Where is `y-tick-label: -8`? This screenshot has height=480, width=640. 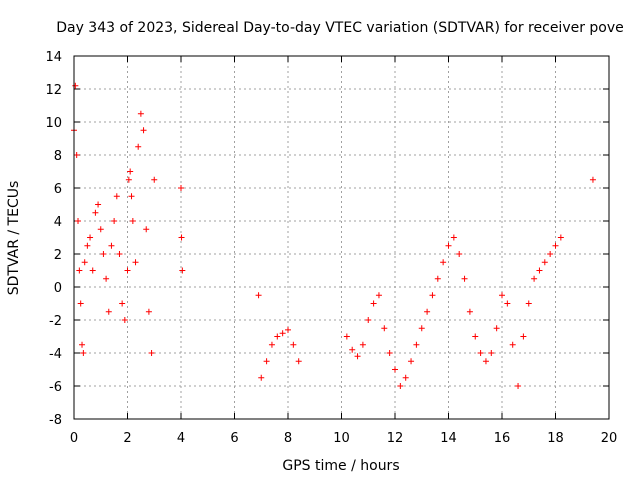
y-tick-label: -8 is located at coordinates (55, 420).